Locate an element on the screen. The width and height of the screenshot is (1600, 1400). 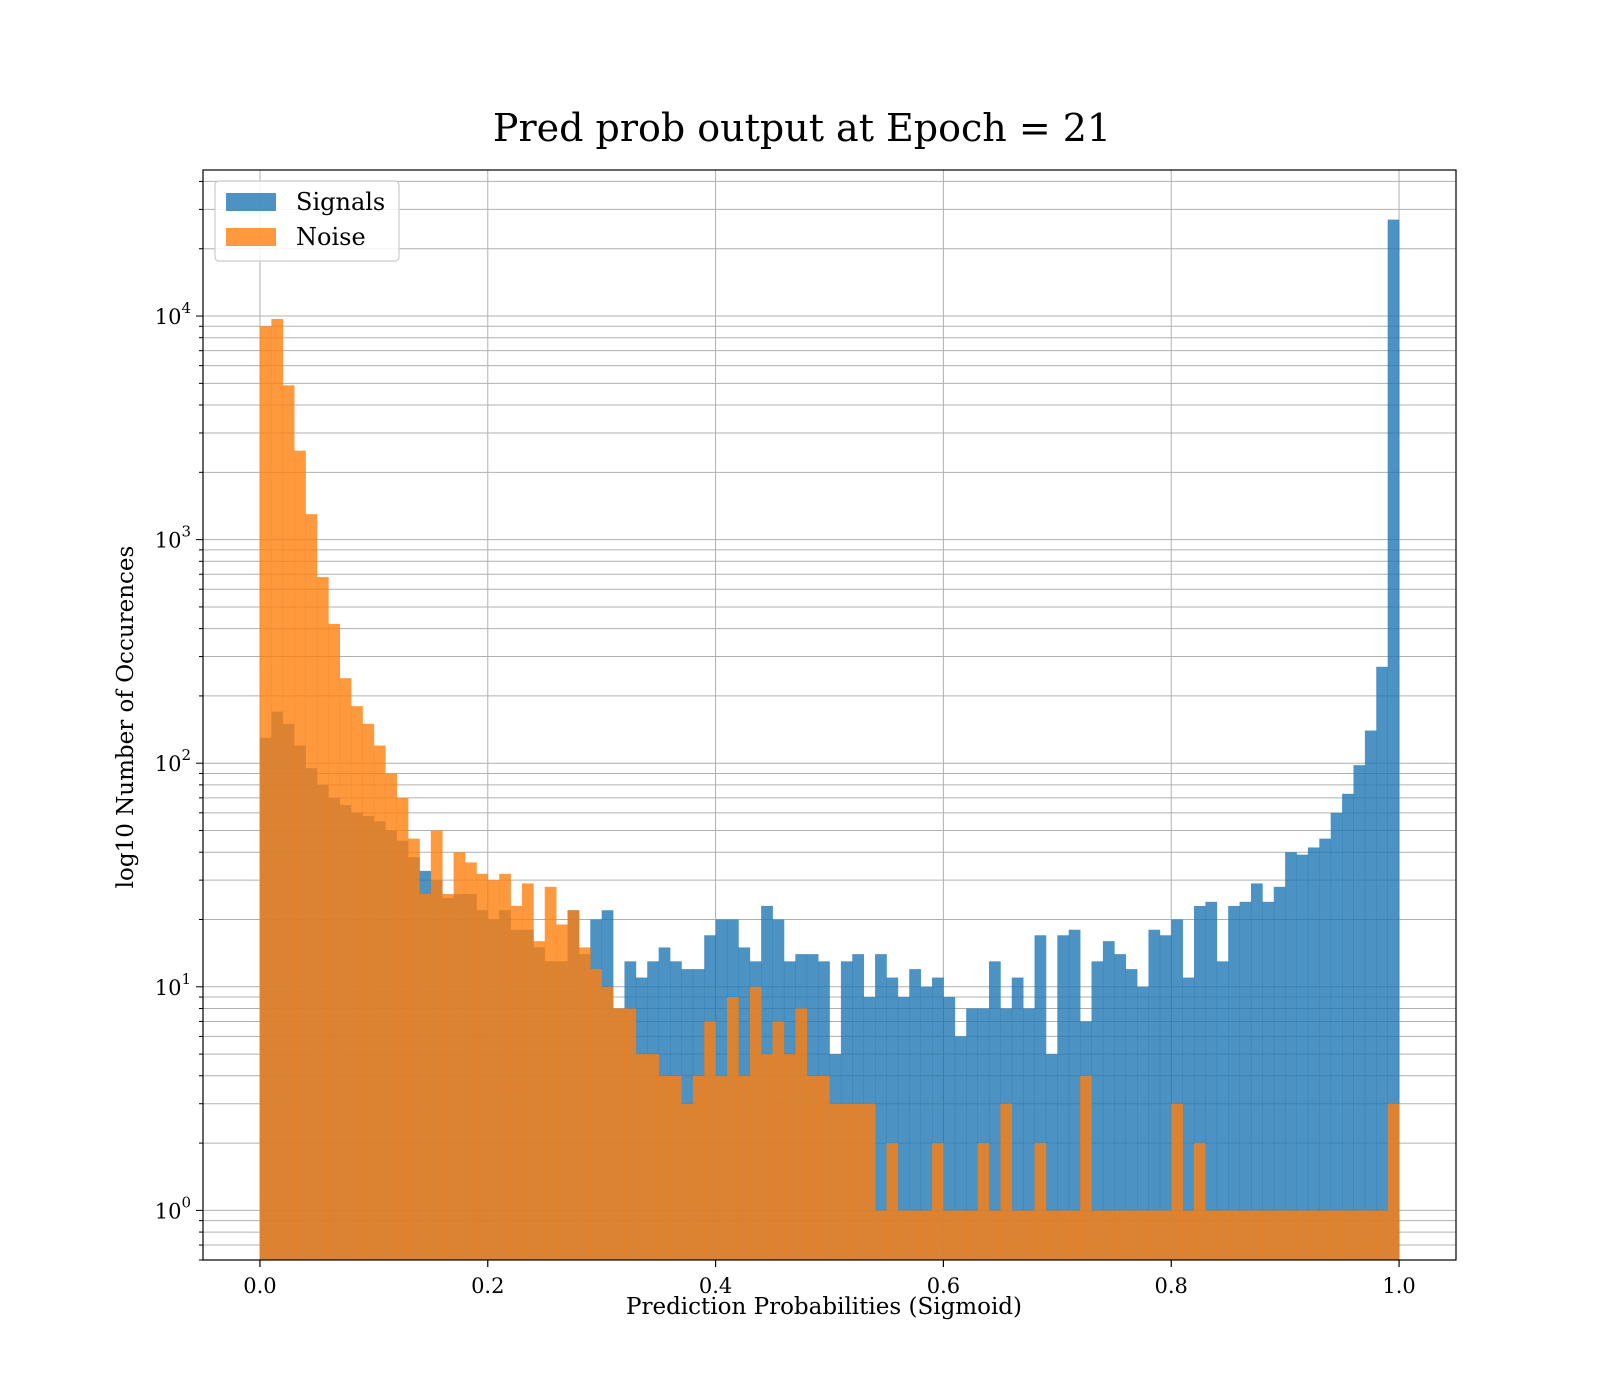
x-tick-label: 0.6 is located at coordinates (943, 1286).